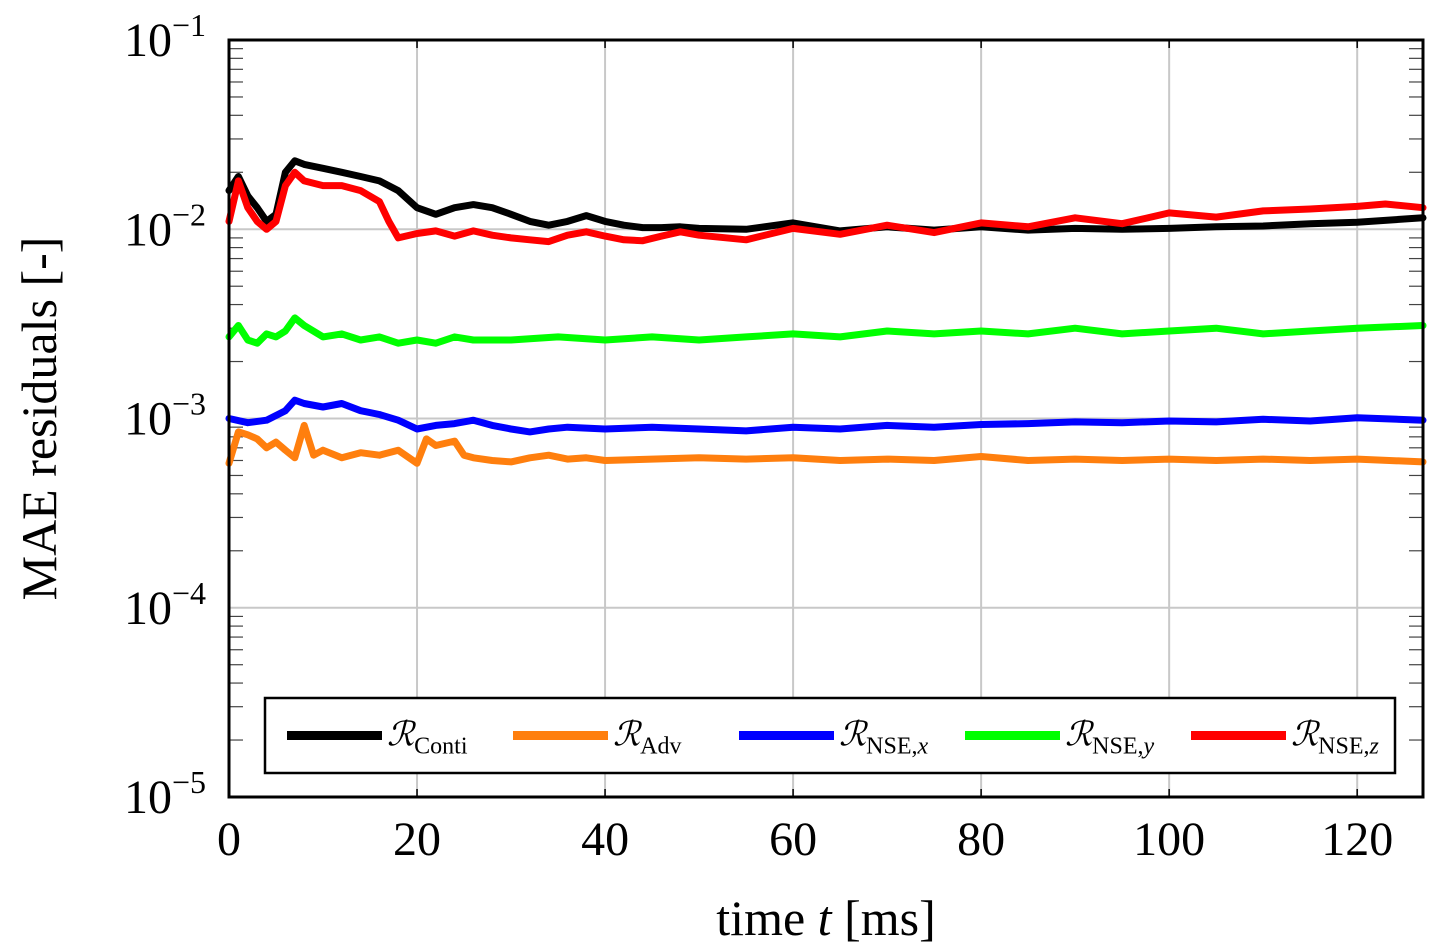  What do you see at coordinates (830, 735) in the screenshot?
I see `legend: ℛConti ℛAdv ℛNSE,x ℛNSE,y ℛNSE,z` at bounding box center [830, 735].